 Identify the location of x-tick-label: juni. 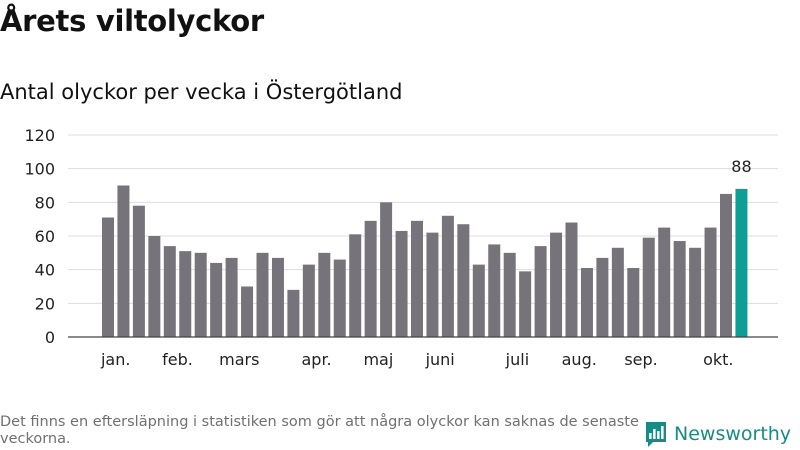
(440, 359).